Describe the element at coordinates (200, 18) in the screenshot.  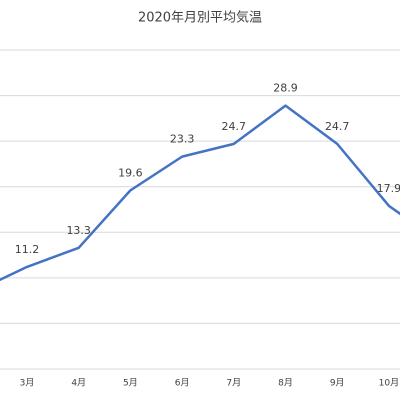
I see `chart-title: 2020年月別平均気温` at that location.